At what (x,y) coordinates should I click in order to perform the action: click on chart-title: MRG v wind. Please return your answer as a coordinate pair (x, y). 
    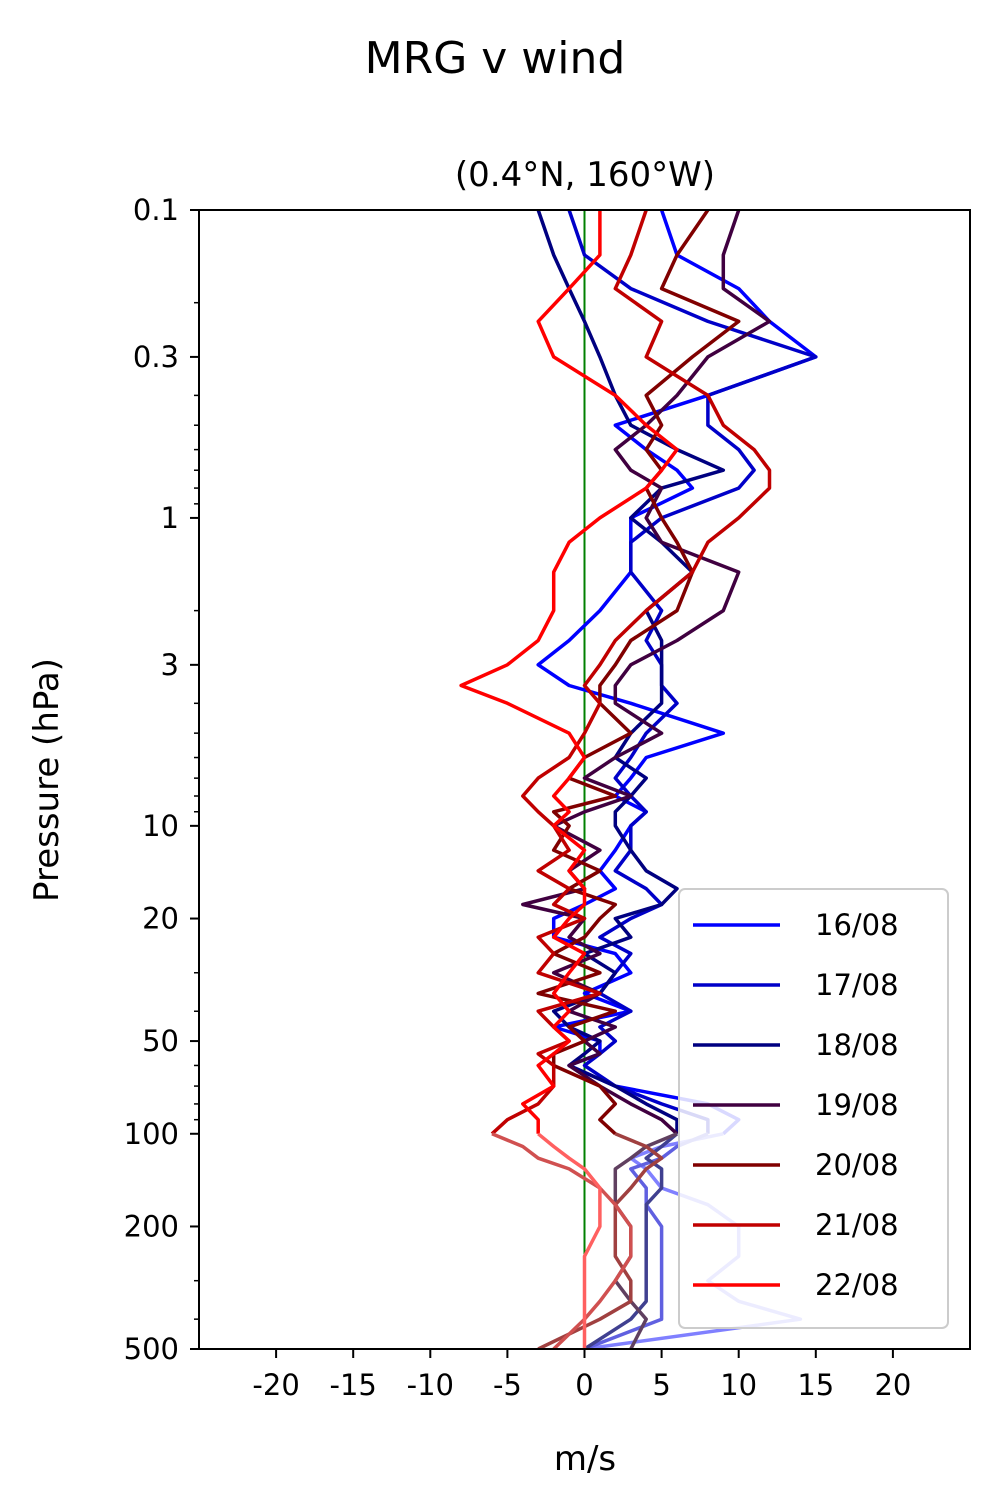
    Looking at the image, I should click on (495, 58).